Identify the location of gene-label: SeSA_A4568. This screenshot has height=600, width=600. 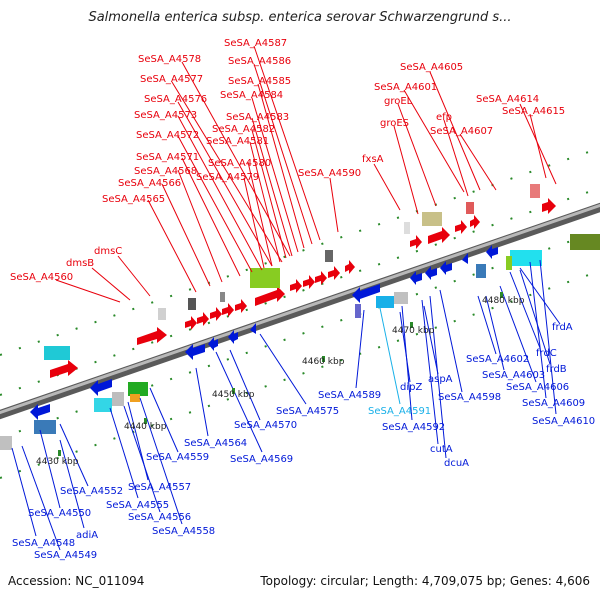
(165, 171).